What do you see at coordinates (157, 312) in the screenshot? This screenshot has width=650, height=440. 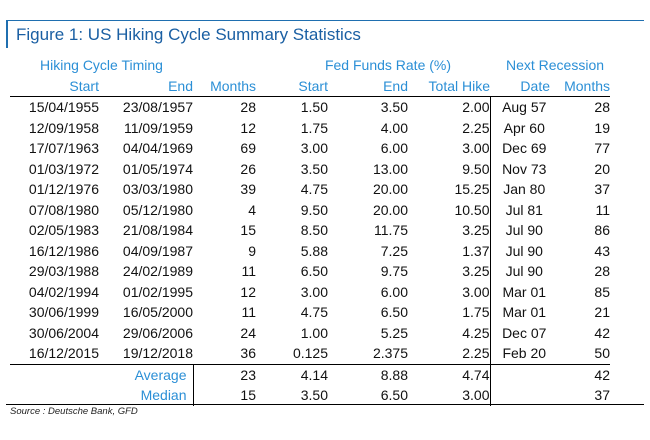 I see `cell-end: 16/05/2000` at bounding box center [157, 312].